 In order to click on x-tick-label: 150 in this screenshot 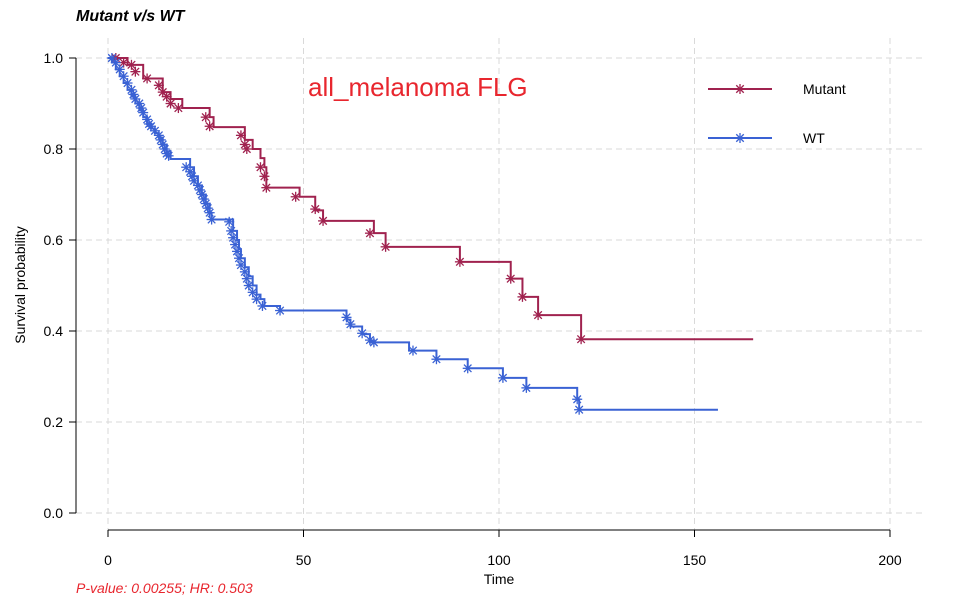, I will do `click(695, 560)`.